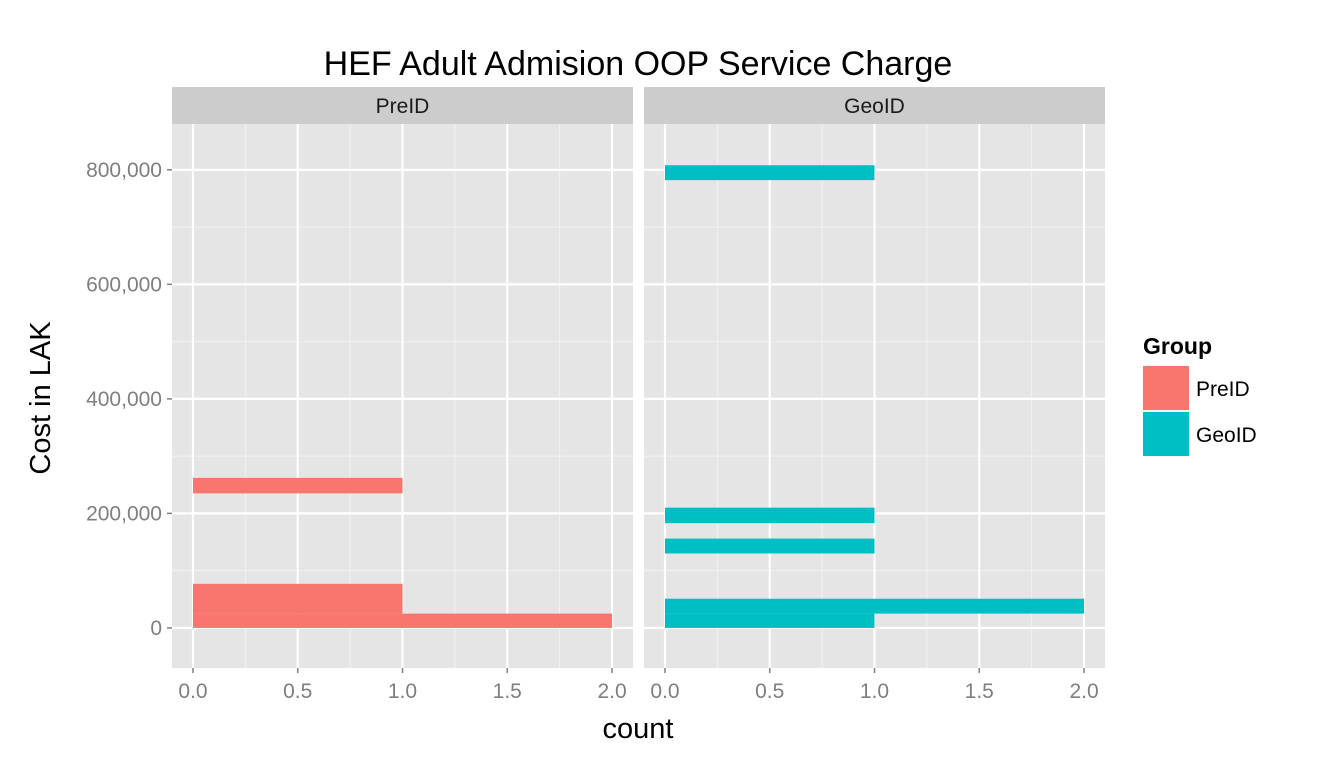  I want to click on y-axis-title: Cost in LAK, so click(41, 398).